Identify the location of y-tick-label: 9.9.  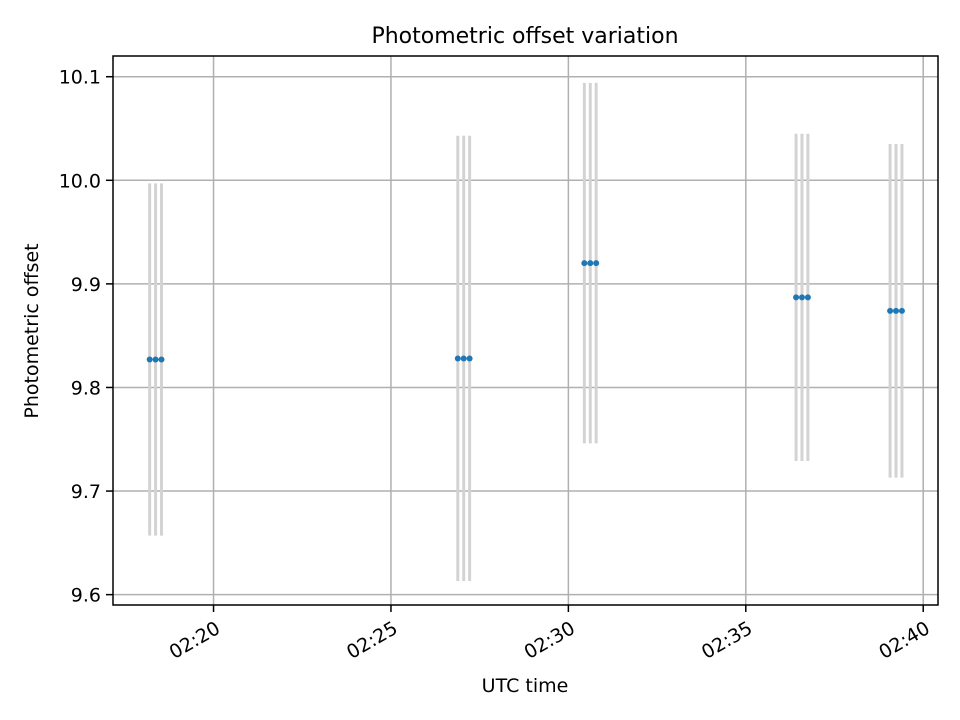
(86, 285).